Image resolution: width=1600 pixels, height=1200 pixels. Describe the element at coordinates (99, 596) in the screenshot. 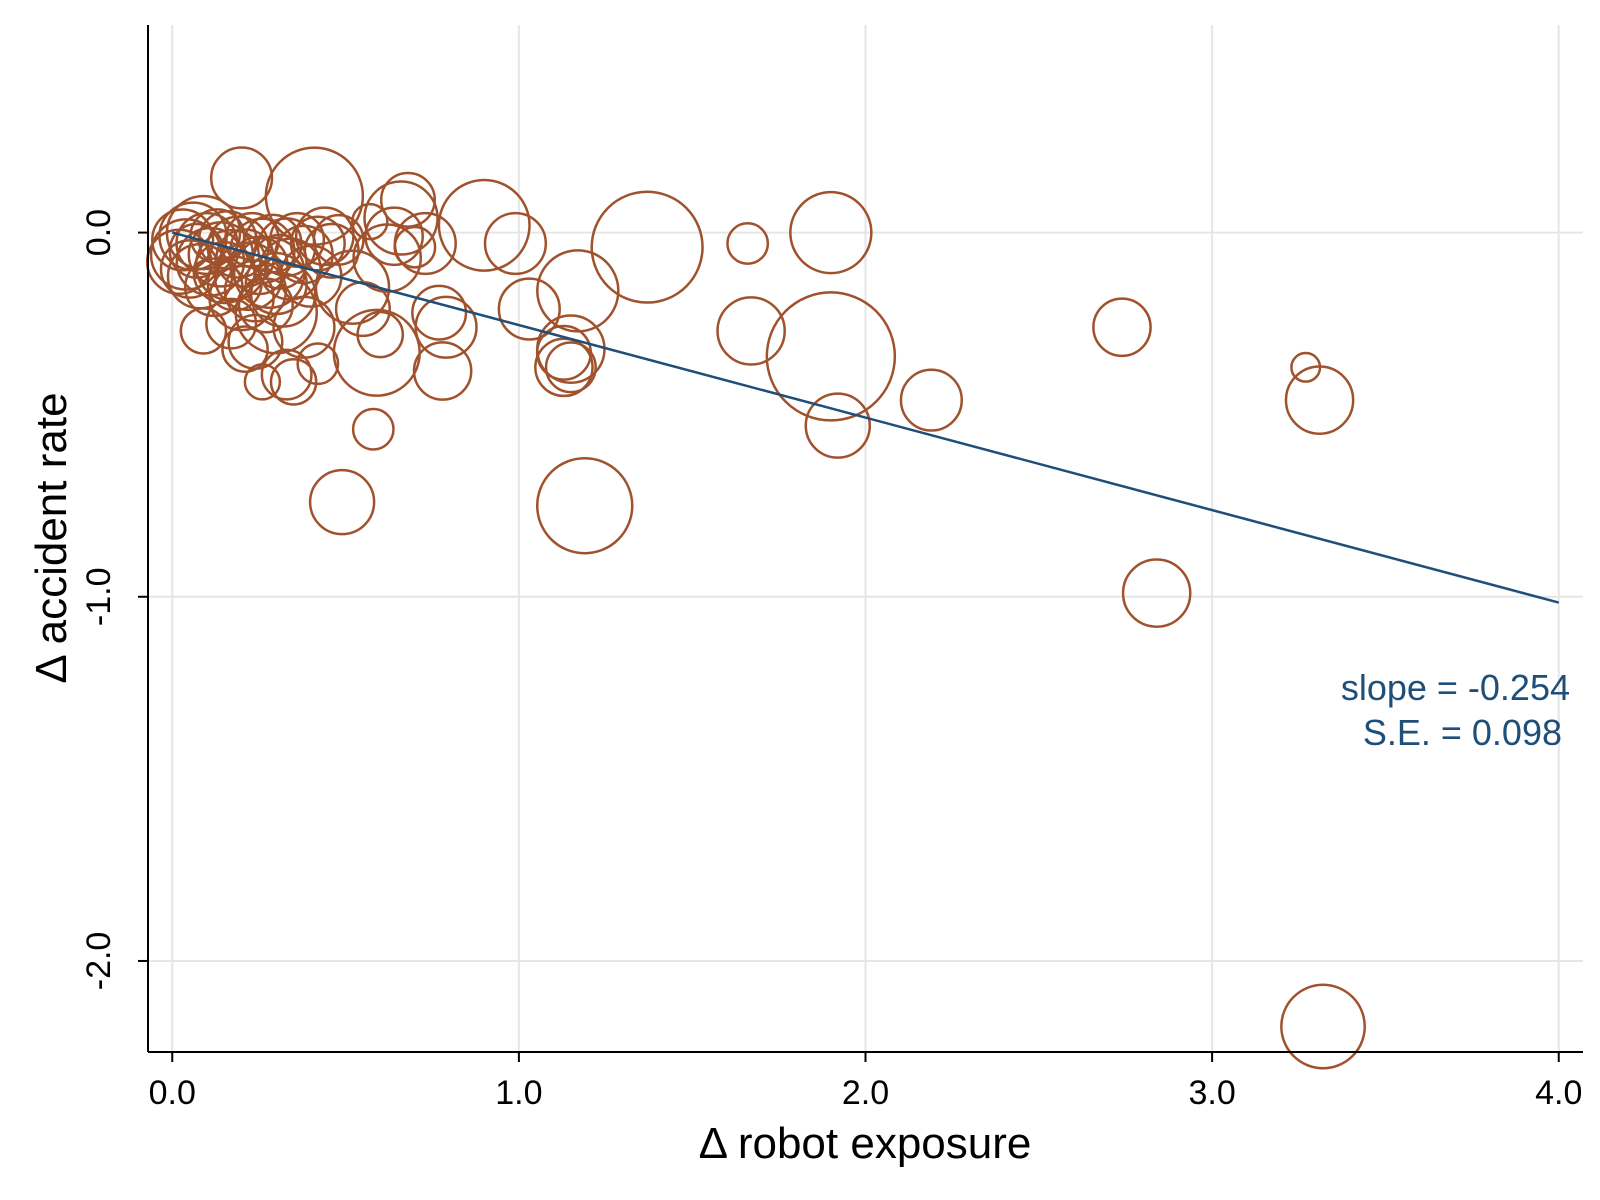

I see `y-tick-label: -1.0` at that location.